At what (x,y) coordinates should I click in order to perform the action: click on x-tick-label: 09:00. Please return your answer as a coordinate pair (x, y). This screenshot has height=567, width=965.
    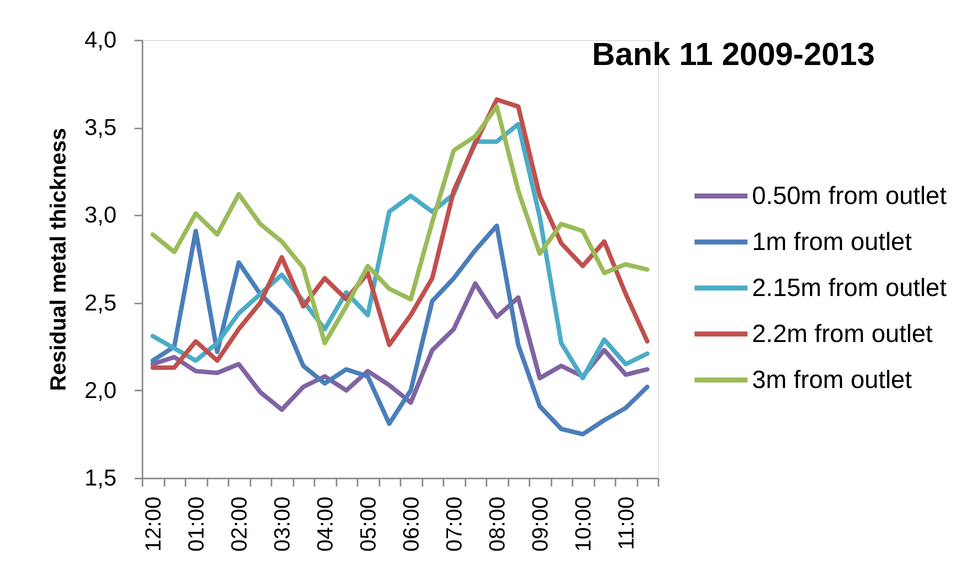
    Looking at the image, I should click on (539, 524).